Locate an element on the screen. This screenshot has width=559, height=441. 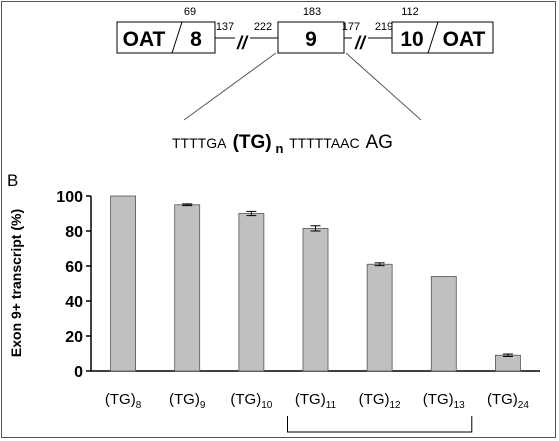
x-tick-label: (TG)12 is located at coordinates (380, 401).